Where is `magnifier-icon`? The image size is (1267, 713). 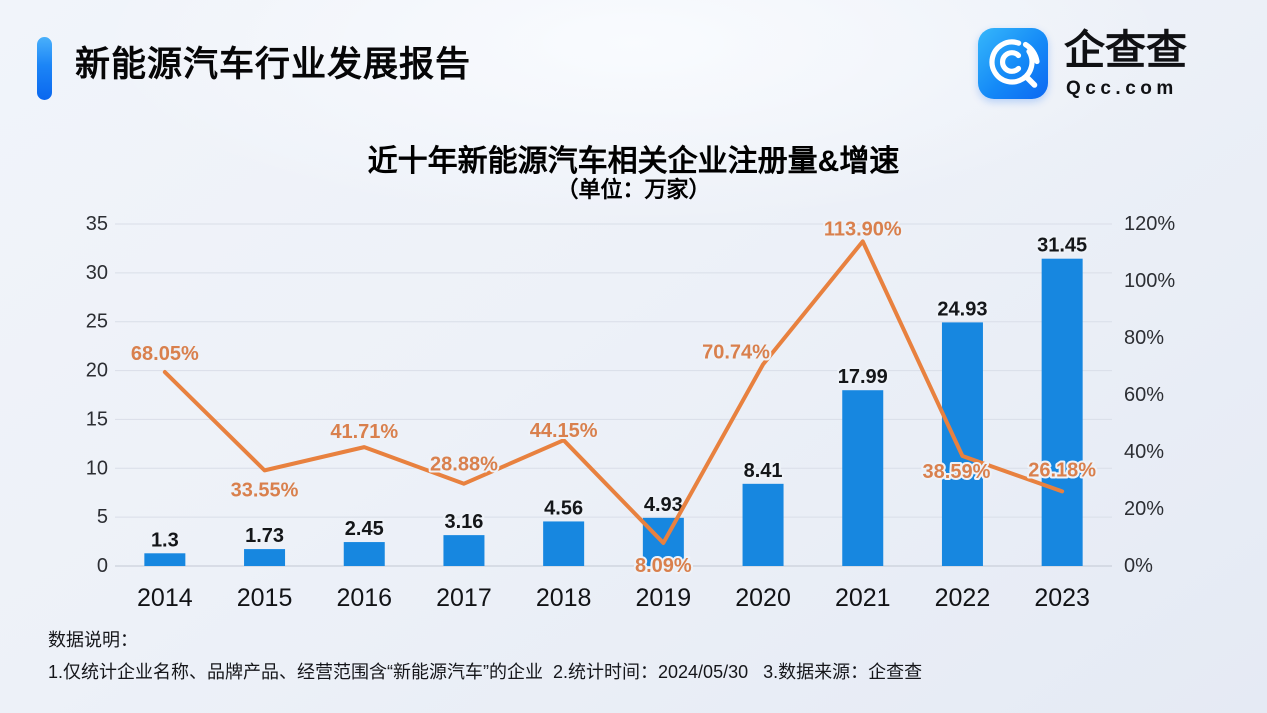
magnifier-icon is located at coordinates (1014, 63).